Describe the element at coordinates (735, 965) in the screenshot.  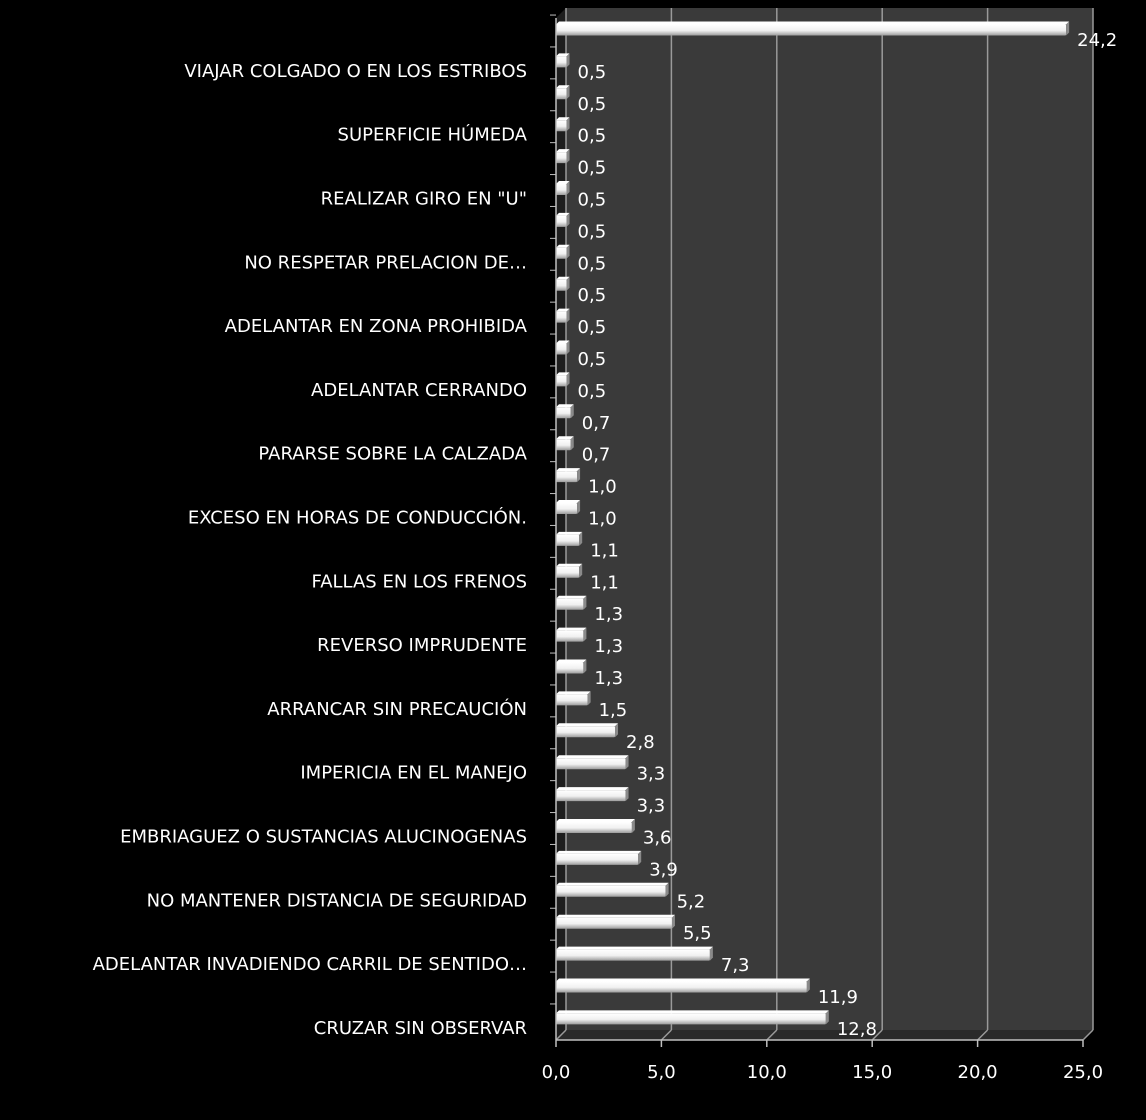
I see `data-label: 7,3` at that location.